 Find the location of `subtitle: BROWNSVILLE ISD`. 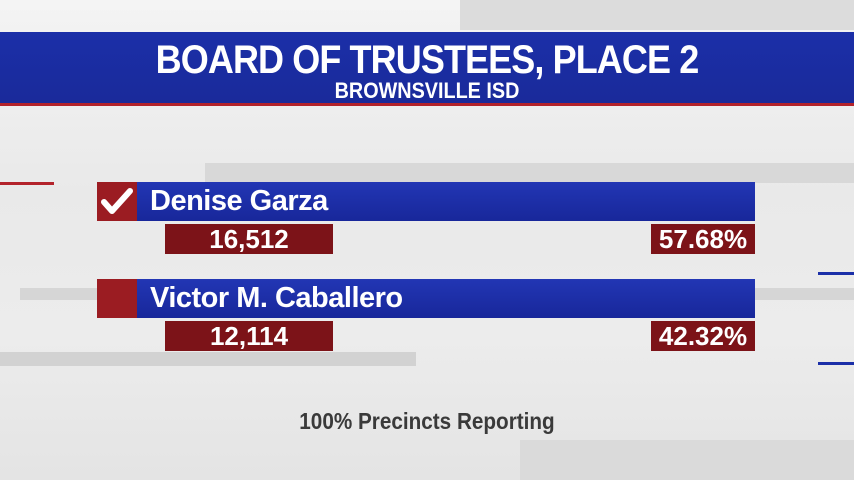

subtitle: BROWNSVILLE ISD is located at coordinates (427, 90).